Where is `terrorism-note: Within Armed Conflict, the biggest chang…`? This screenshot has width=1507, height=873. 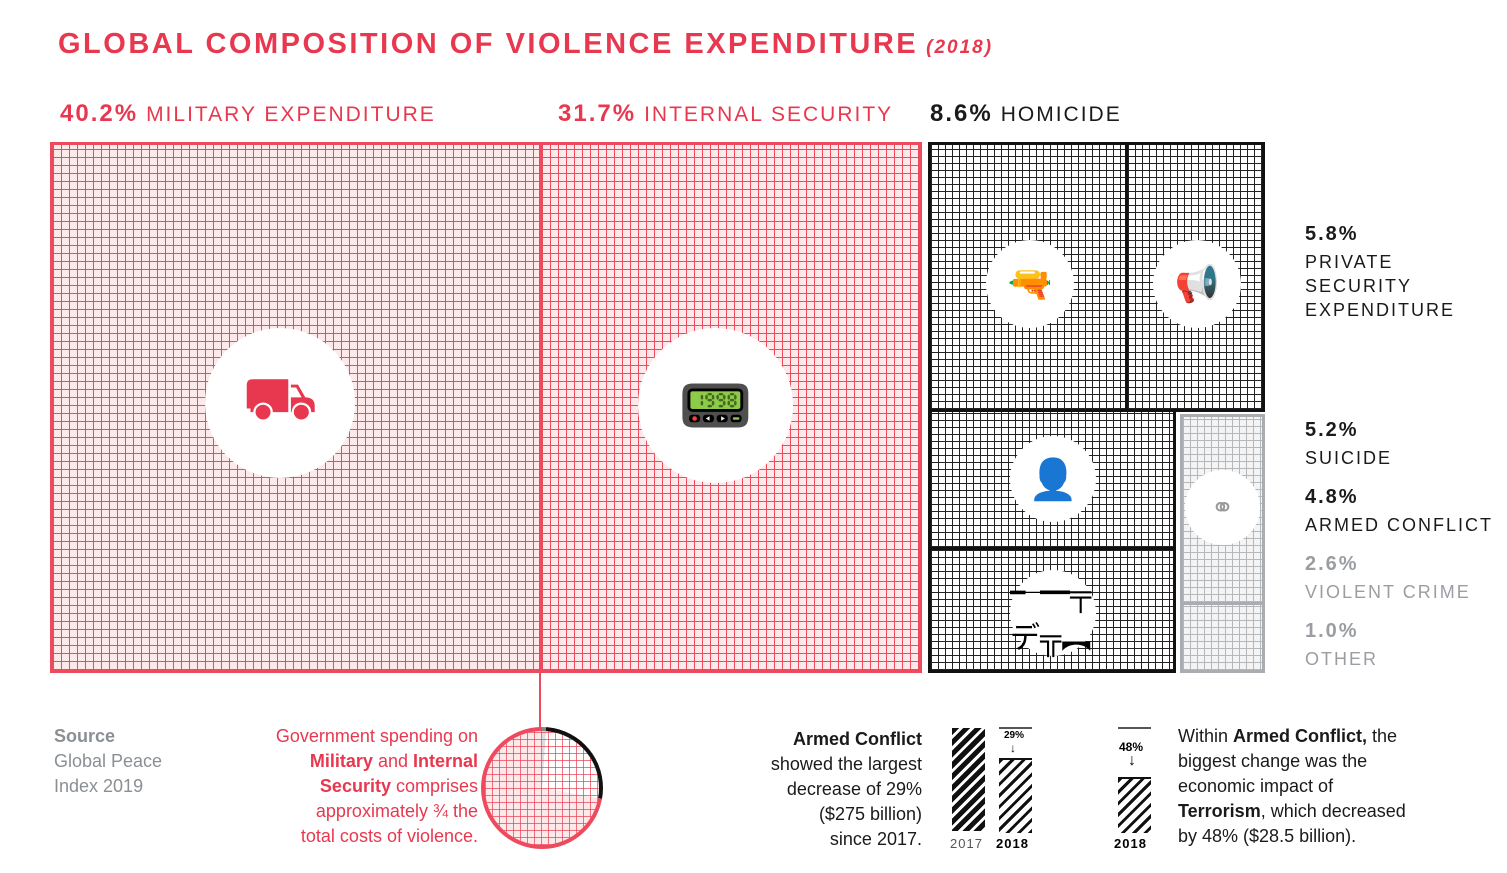 terrorism-note: Within Armed Conflict, the biggest chang… is located at coordinates (1328, 786).